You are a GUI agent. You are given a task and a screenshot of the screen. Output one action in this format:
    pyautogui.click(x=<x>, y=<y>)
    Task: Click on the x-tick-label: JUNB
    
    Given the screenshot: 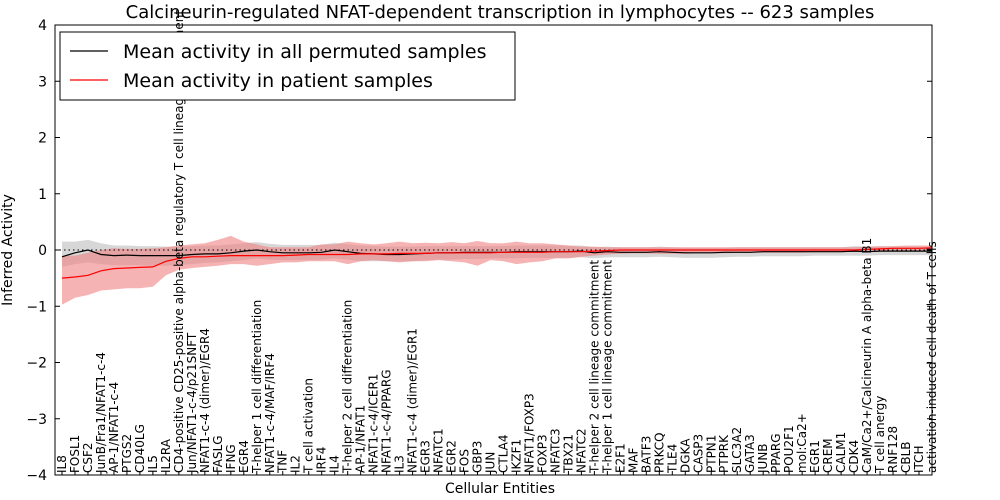 What is the action you would take?
    pyautogui.click(x=763, y=458)
    